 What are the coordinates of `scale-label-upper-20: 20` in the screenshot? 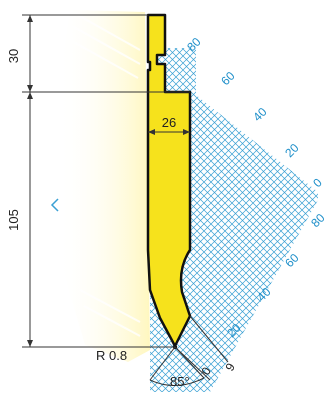 It's located at (292, 151).